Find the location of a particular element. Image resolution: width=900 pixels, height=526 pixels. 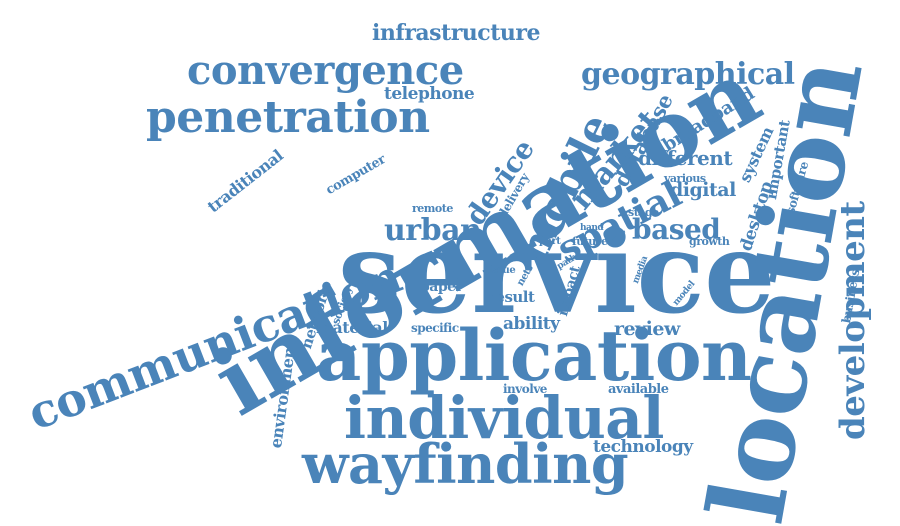

word-different: different is located at coordinates (685, 158).